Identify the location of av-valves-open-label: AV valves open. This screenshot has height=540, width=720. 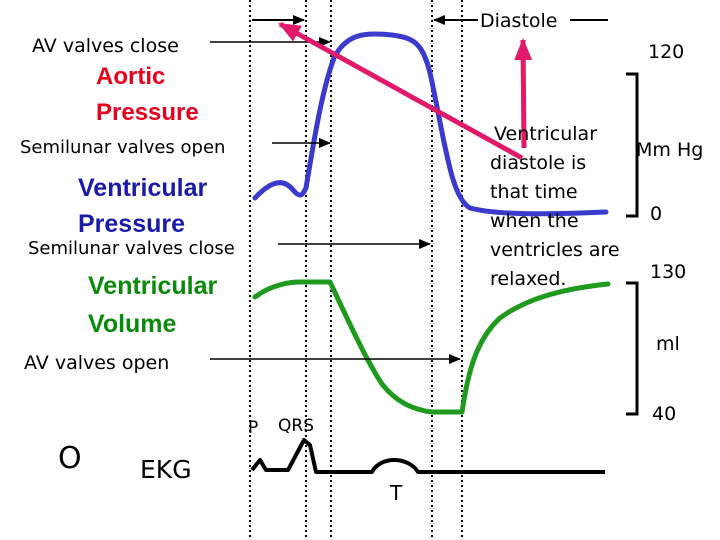
(96, 363).